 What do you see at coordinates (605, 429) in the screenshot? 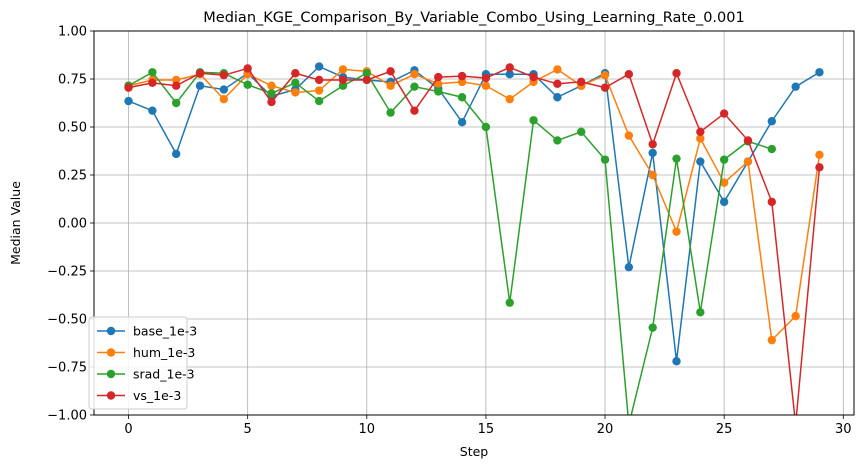
I see `x-tick-label: 20` at bounding box center [605, 429].